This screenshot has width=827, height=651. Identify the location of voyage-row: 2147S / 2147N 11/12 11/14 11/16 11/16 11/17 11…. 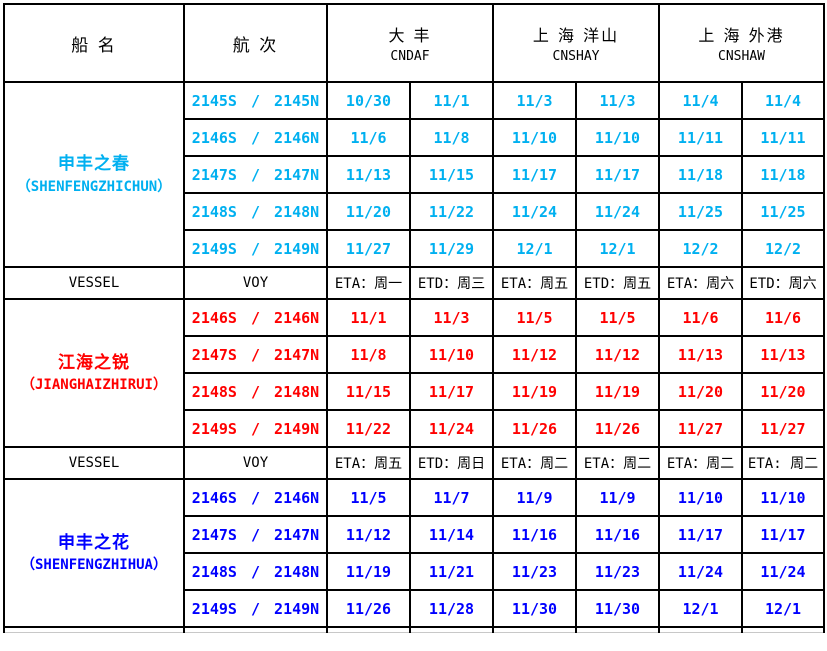
(414, 534).